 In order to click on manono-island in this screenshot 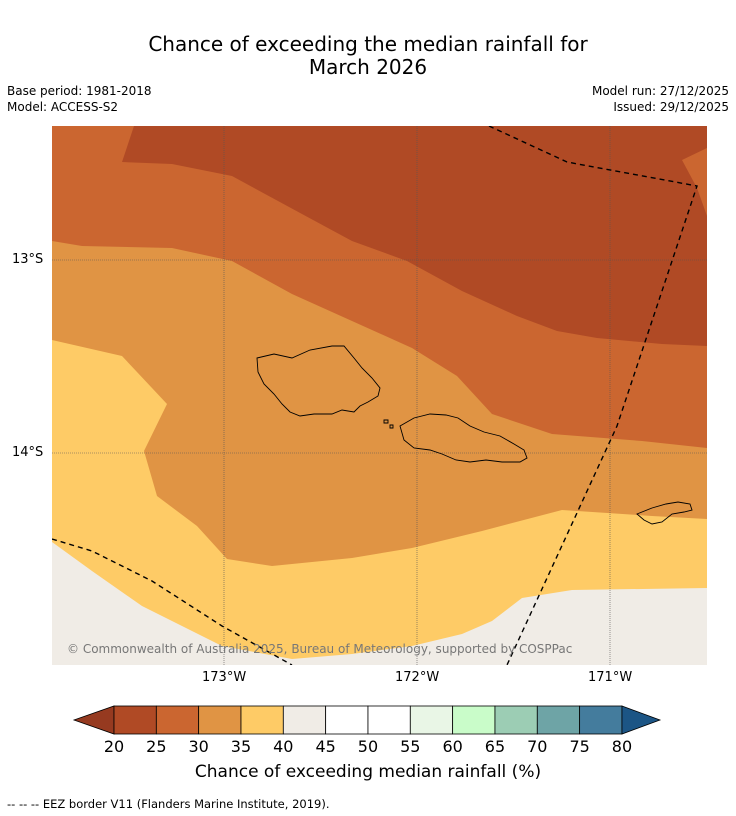, I will do `click(386, 421)`.